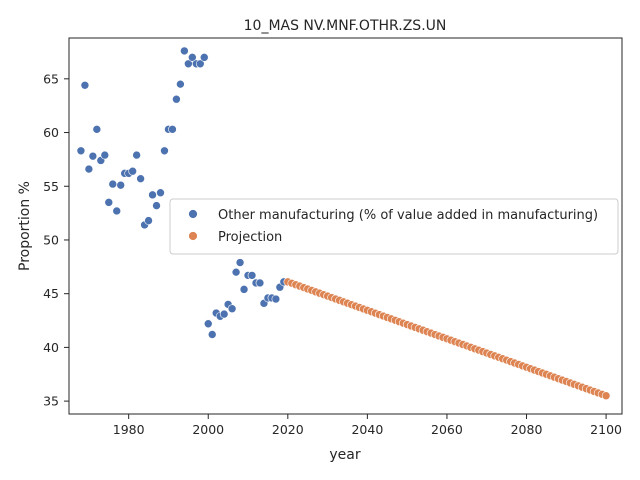  What do you see at coordinates (447, 429) in the screenshot?
I see `x-tick-label: 2060` at bounding box center [447, 429].